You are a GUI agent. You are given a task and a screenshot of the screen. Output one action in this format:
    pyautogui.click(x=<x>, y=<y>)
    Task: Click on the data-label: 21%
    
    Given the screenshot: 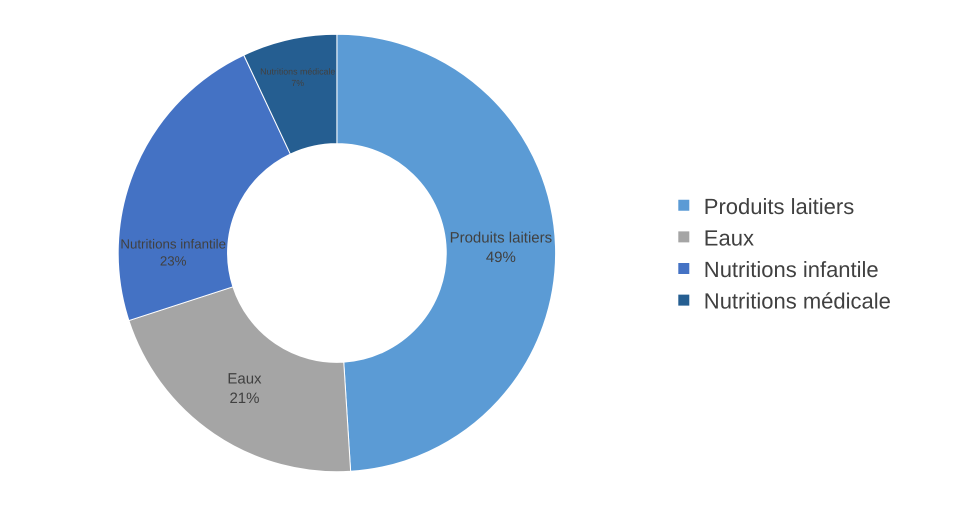 What is the action you would take?
    pyautogui.click(x=244, y=398)
    